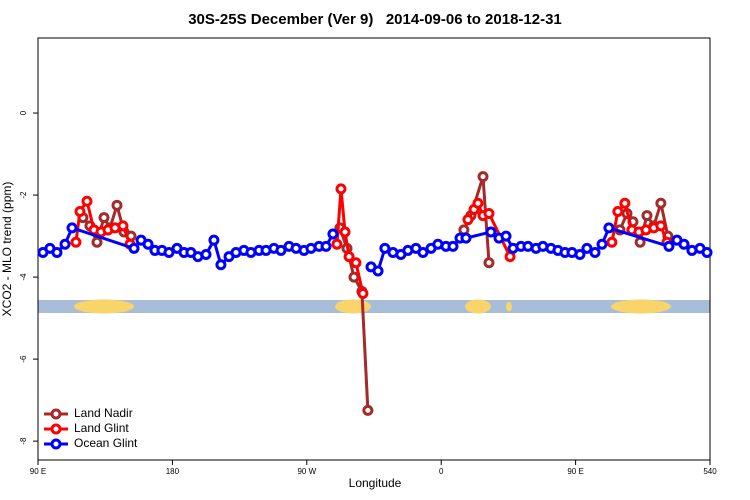 This screenshot has width=750, height=500. Describe the element at coordinates (23, 277) in the screenshot. I see `y-tick-label: -4` at that location.